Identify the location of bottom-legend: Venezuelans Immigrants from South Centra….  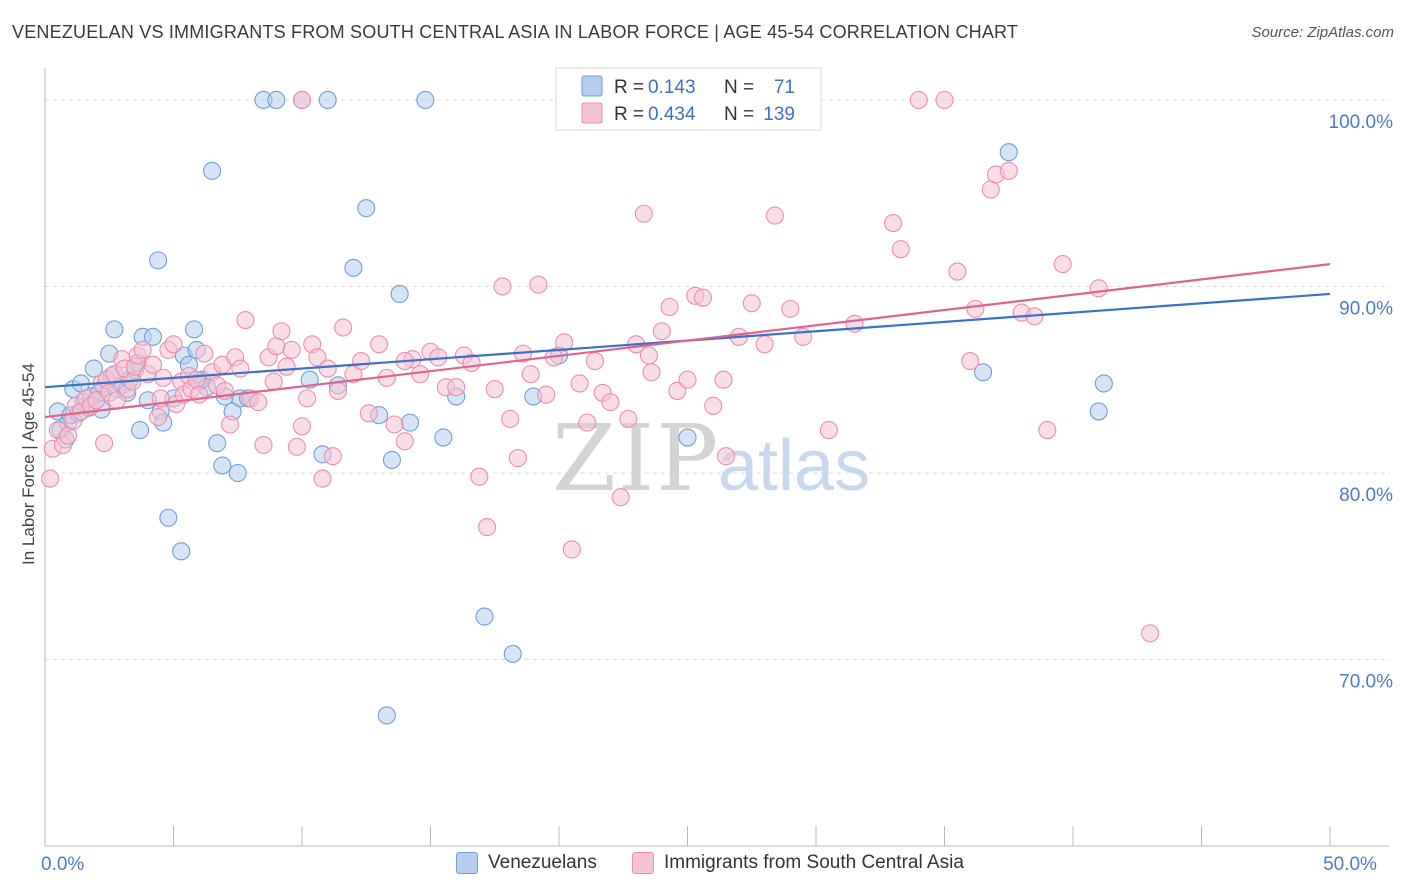
(703, 865).